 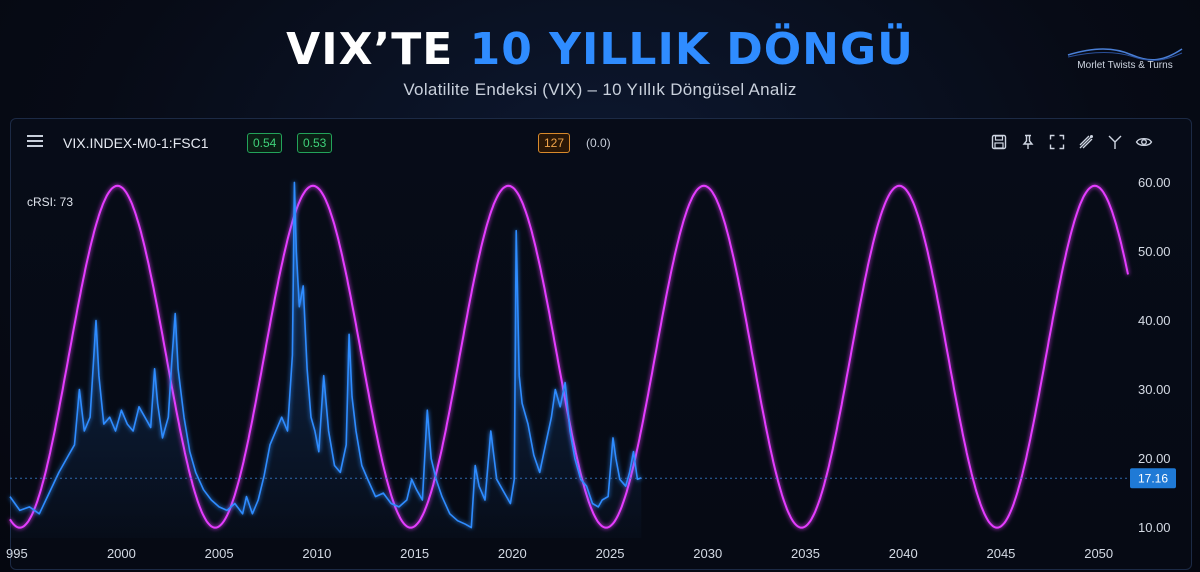 I want to click on x-tick-label: 2045, so click(x=1000, y=553).